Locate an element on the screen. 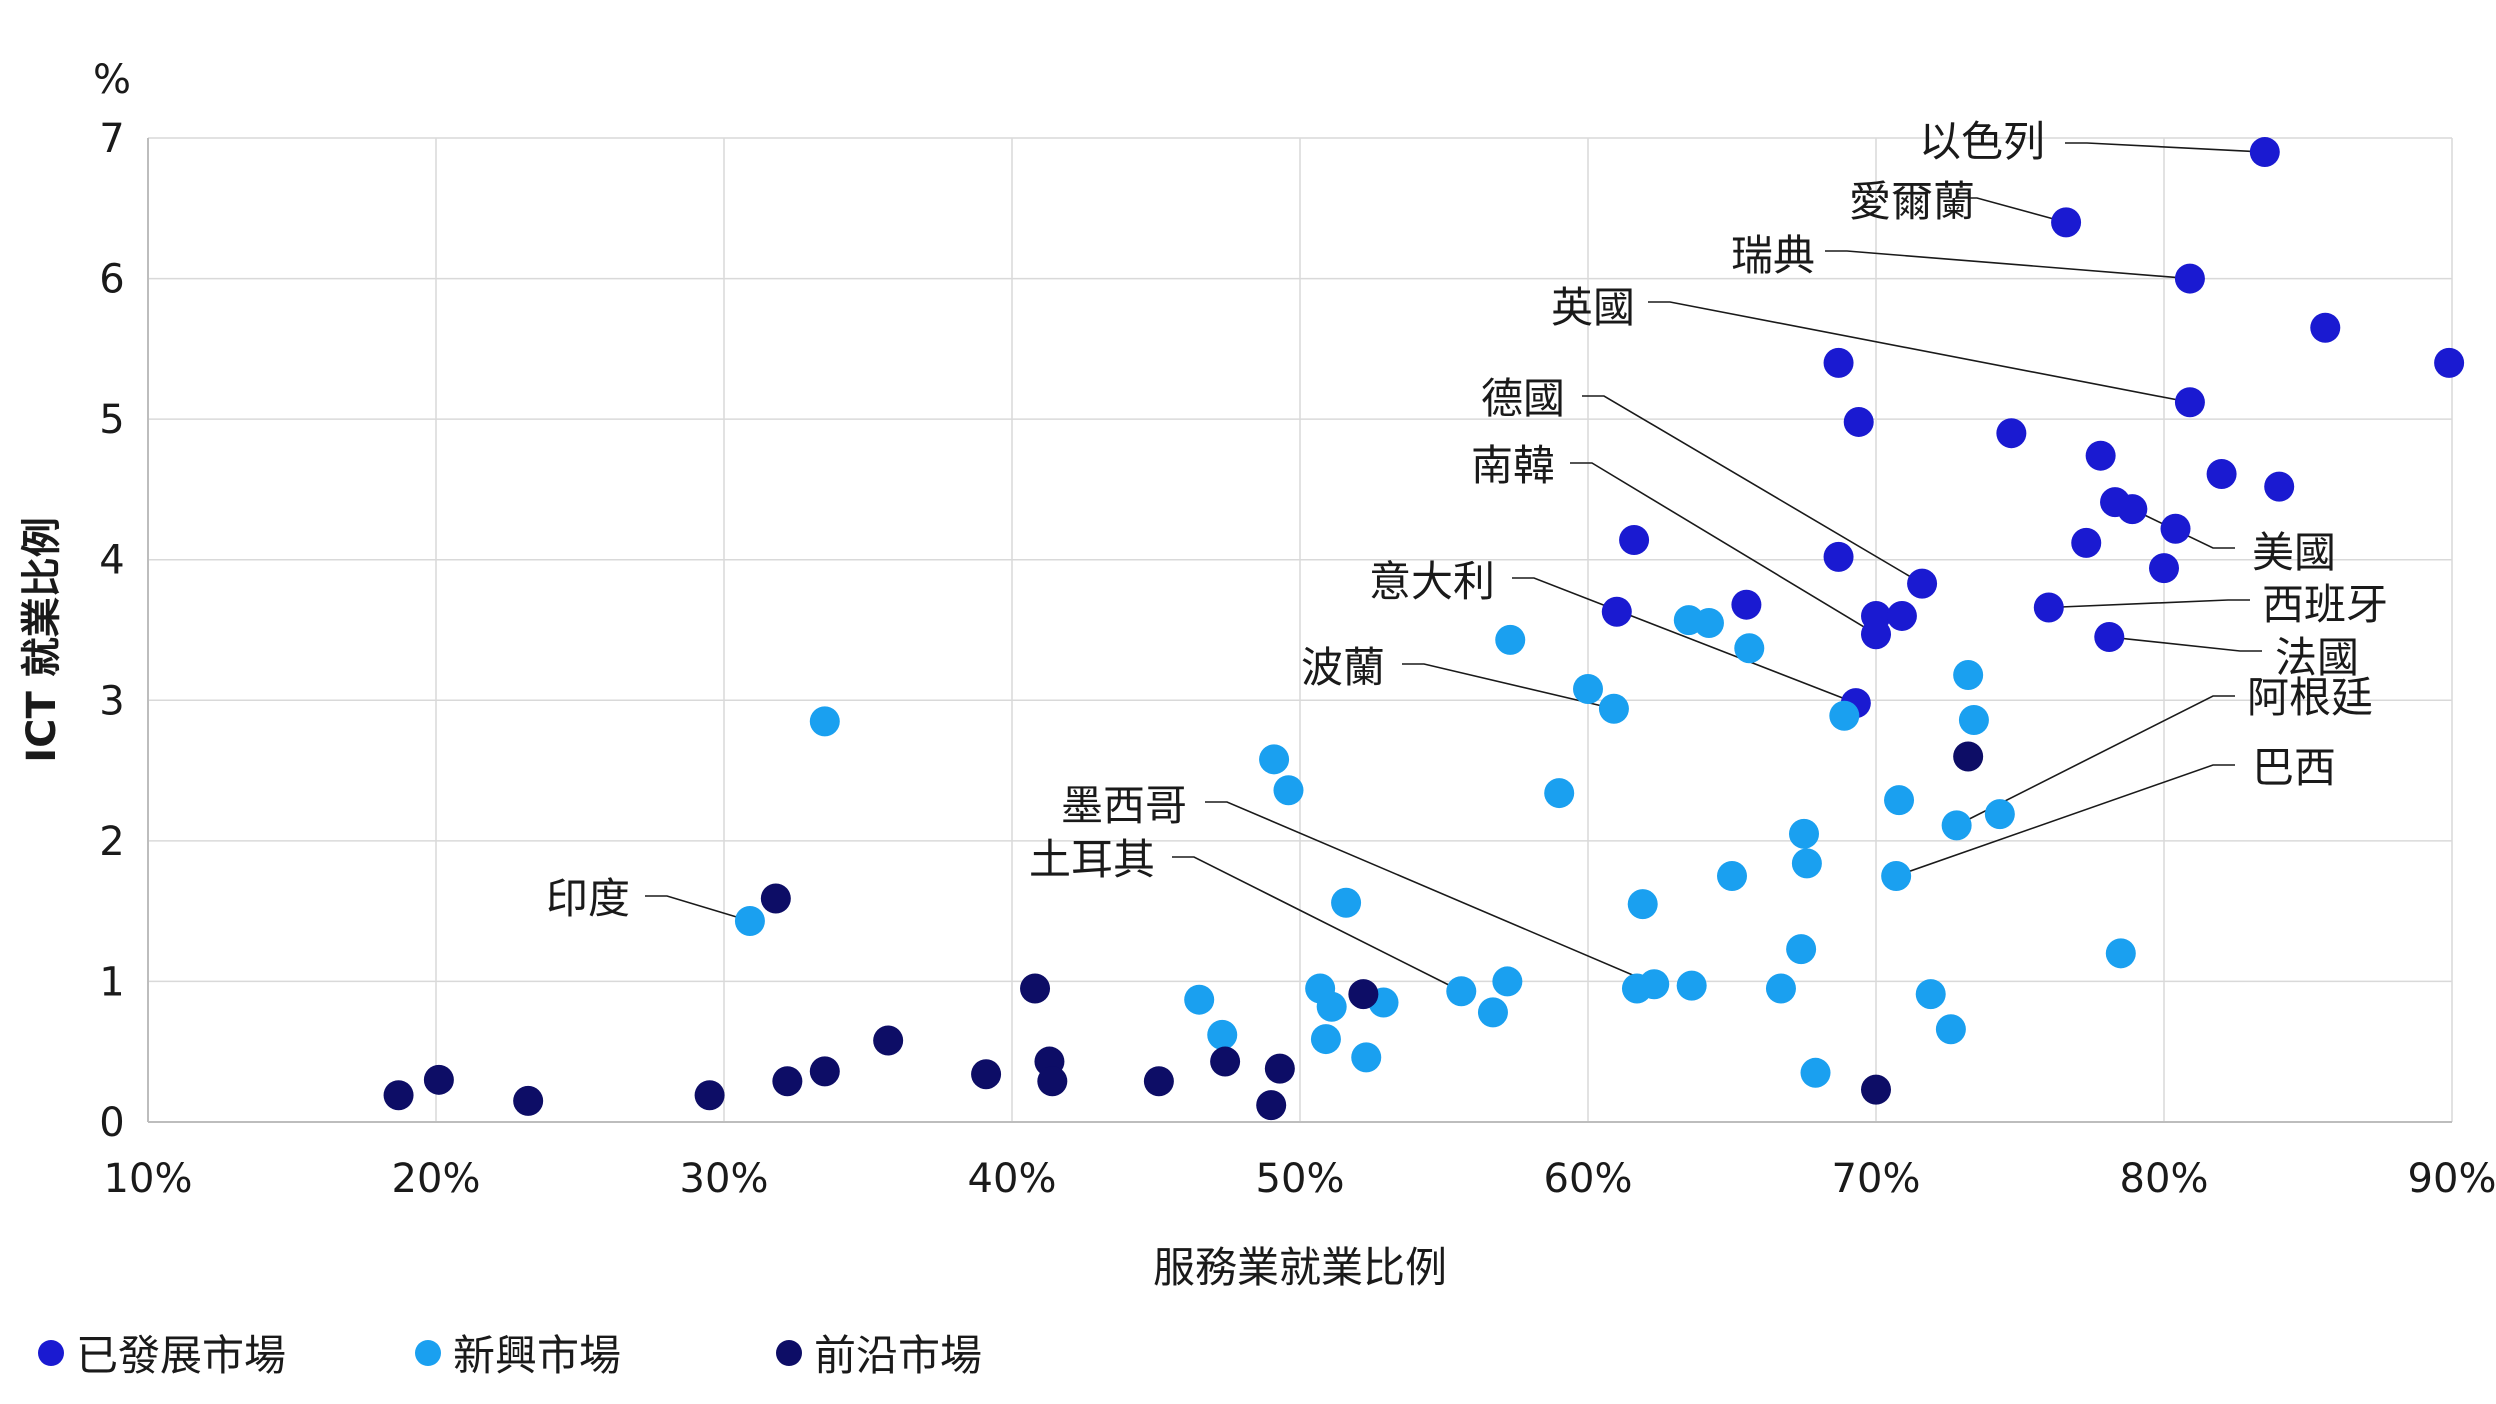 This screenshot has width=2496, height=1404. y-tick-label: 1 is located at coordinates (111, 982).